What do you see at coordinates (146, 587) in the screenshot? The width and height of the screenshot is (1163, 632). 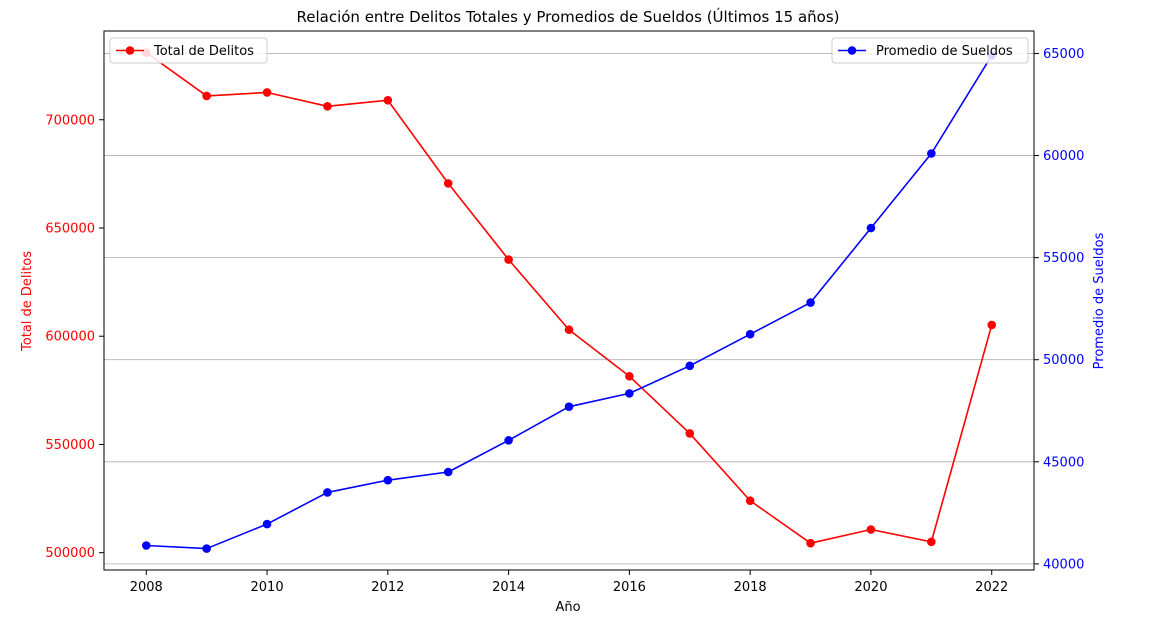 I see `x-tick-label: 2008` at bounding box center [146, 587].